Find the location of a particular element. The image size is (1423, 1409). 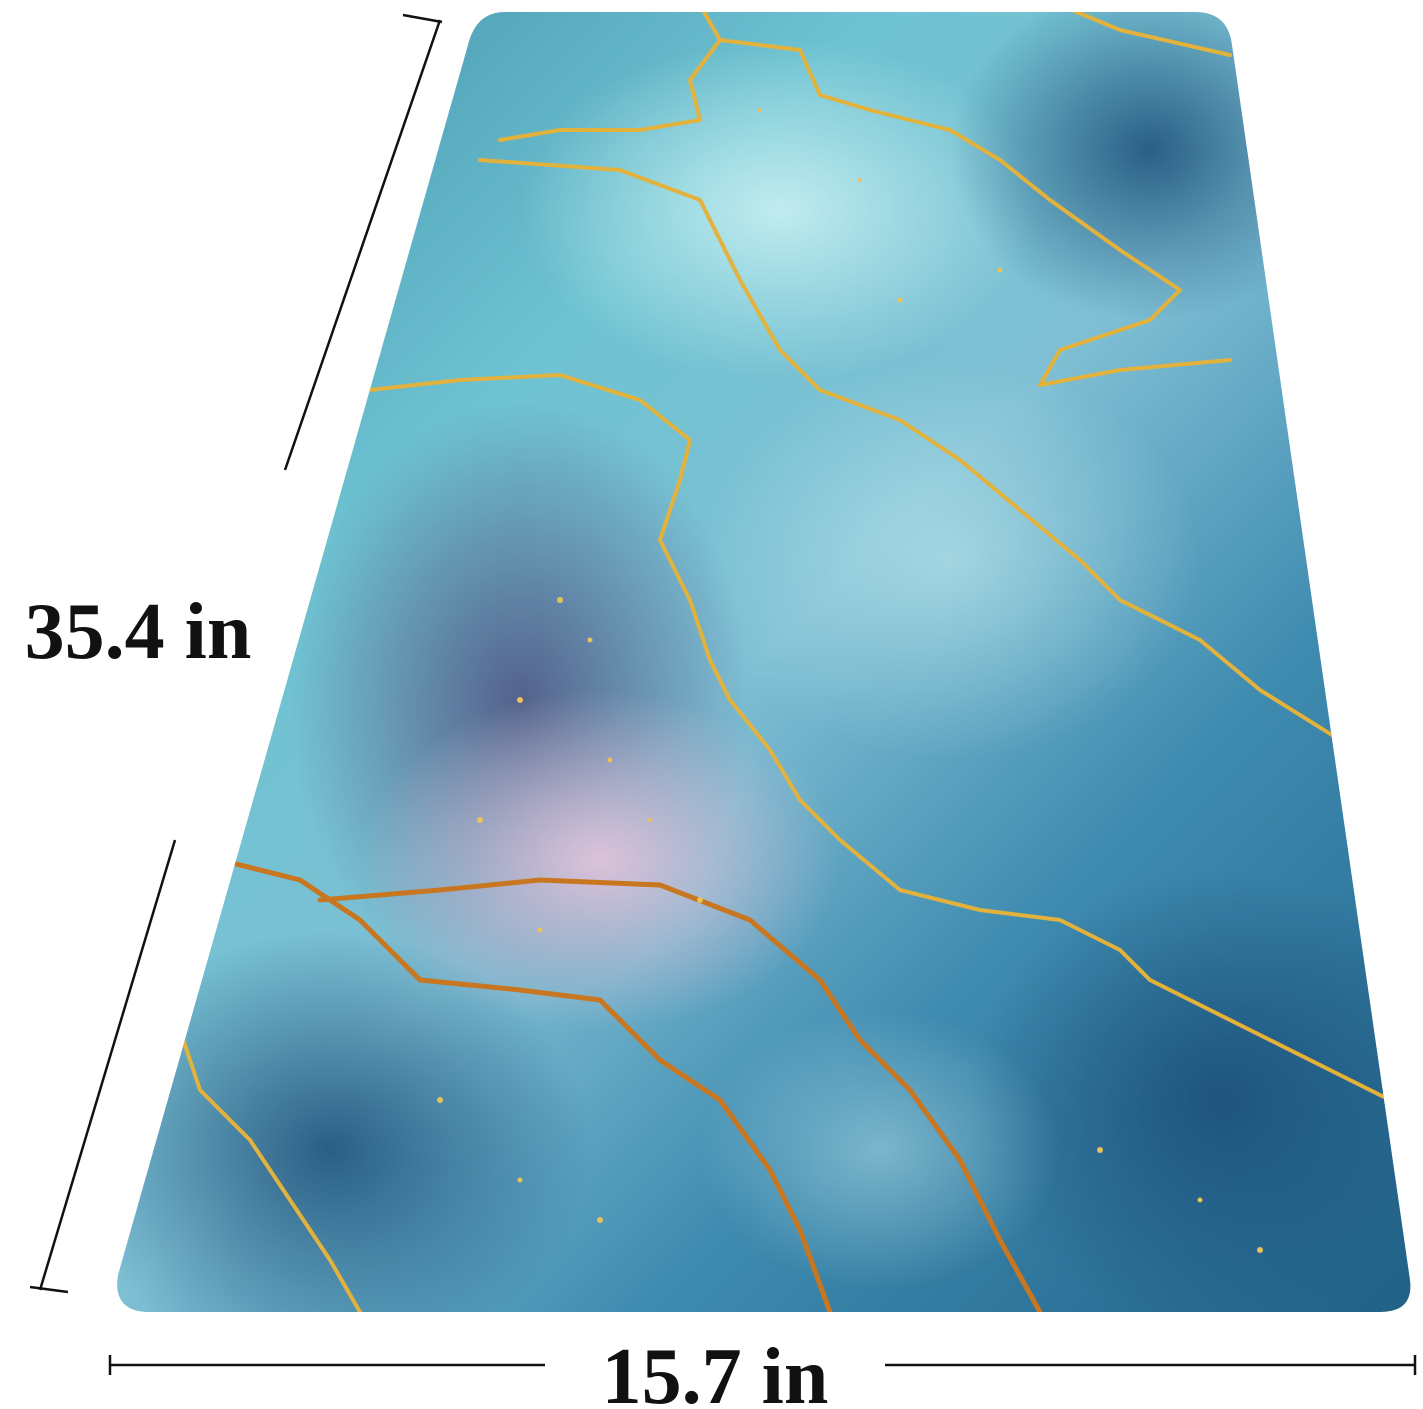

width-label: 15.7 in is located at coordinates (715, 1371).